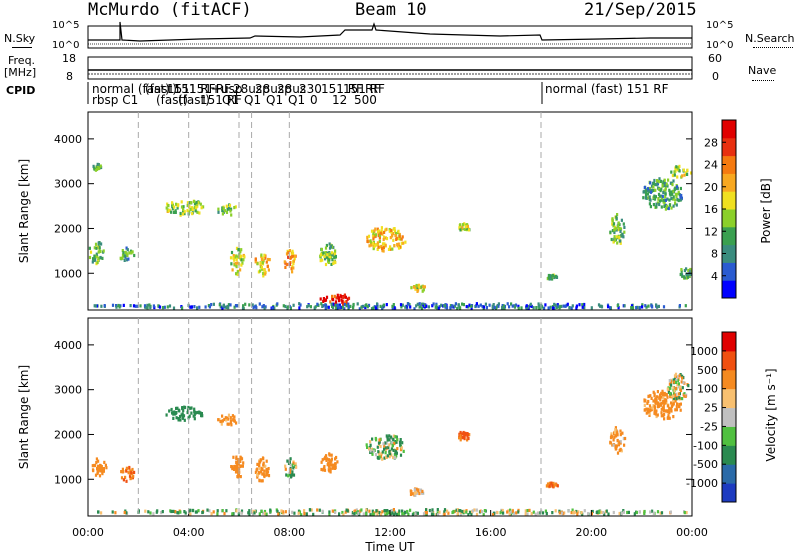 This screenshot has height=554, width=800. Describe the element at coordinates (22, 47) in the screenshot. I see `nsky-line` at that location.